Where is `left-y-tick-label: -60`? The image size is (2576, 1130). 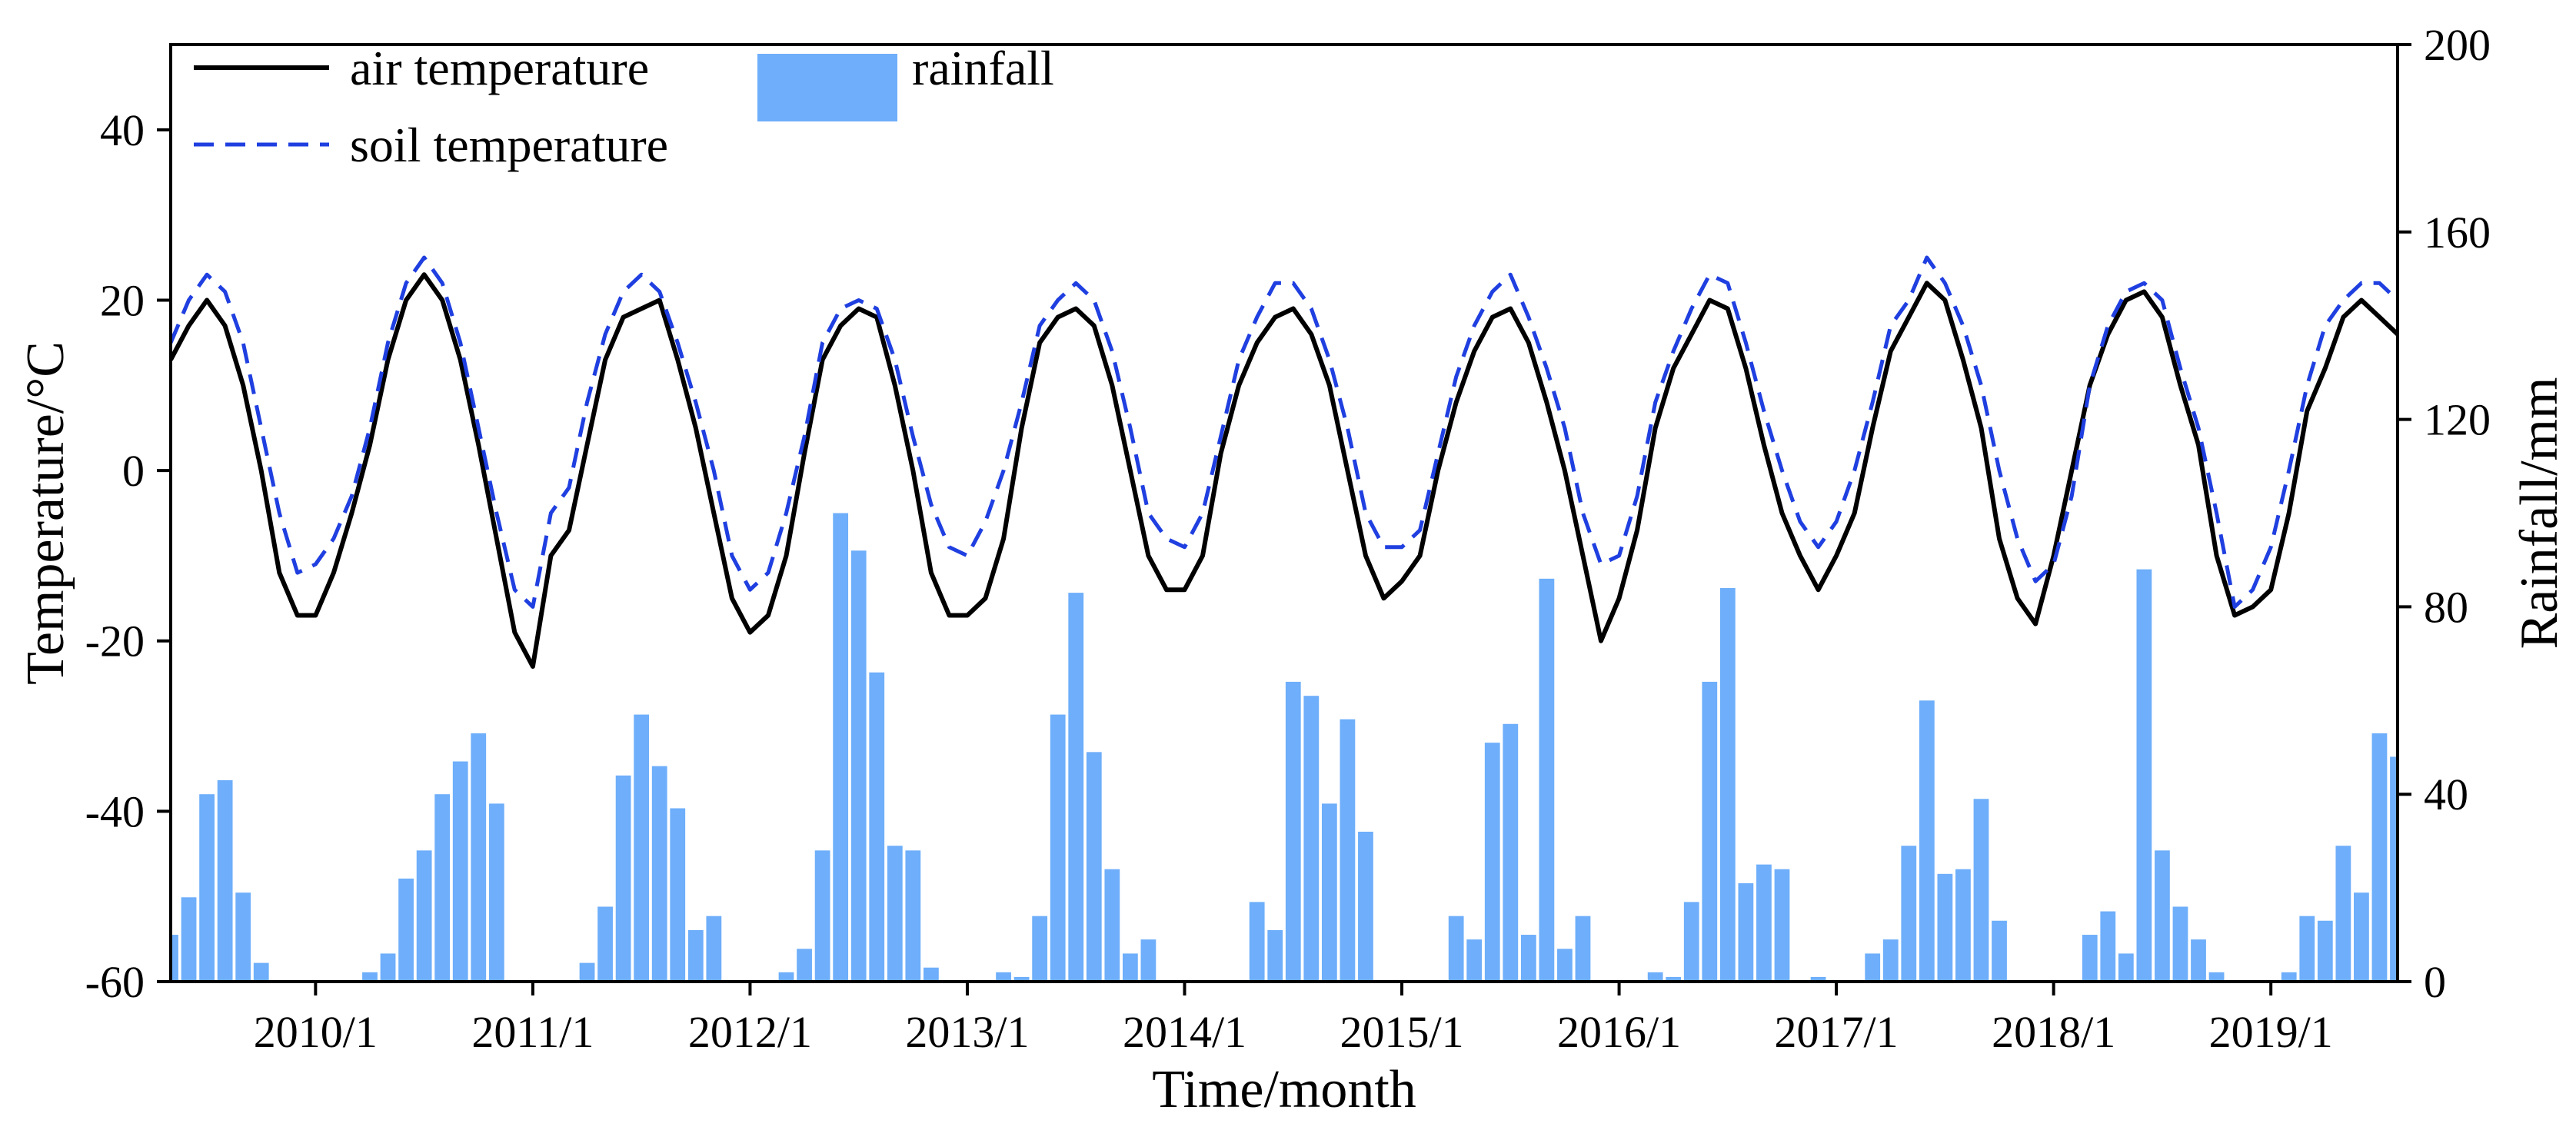
left-y-tick-label: -60 is located at coordinates (115, 982).